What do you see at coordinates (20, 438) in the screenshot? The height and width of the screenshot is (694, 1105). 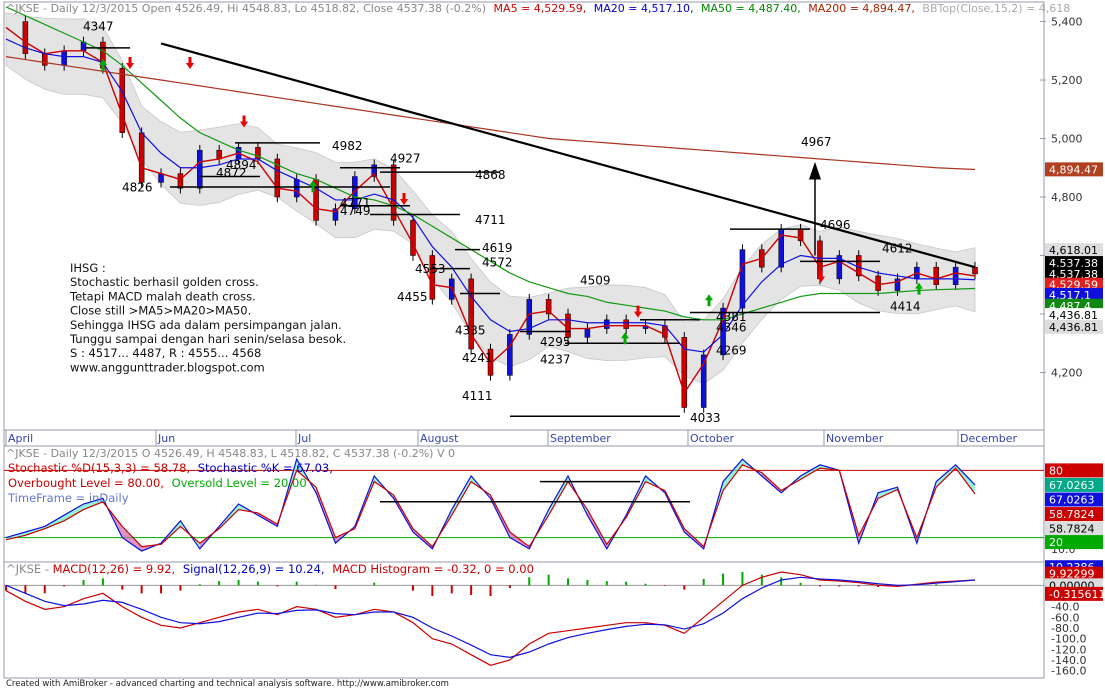 I see `month-label: April` at bounding box center [20, 438].